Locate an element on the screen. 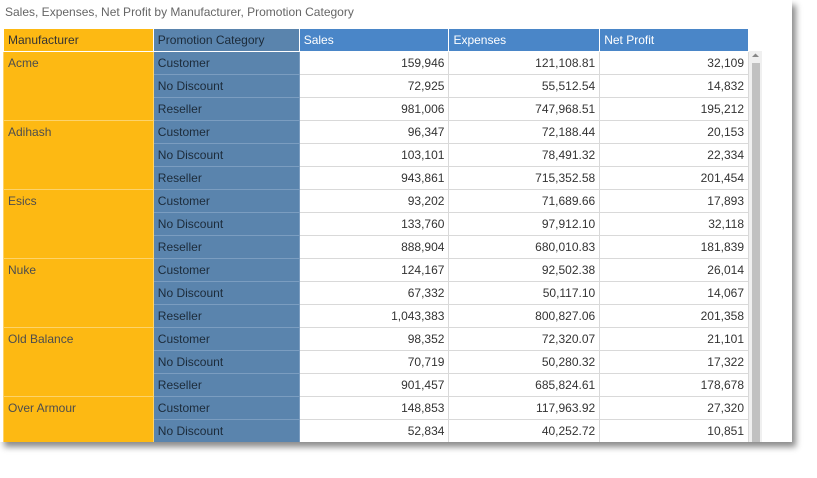 The height and width of the screenshot is (478, 817). expenses-cell: 55,512.54 is located at coordinates (524, 86).